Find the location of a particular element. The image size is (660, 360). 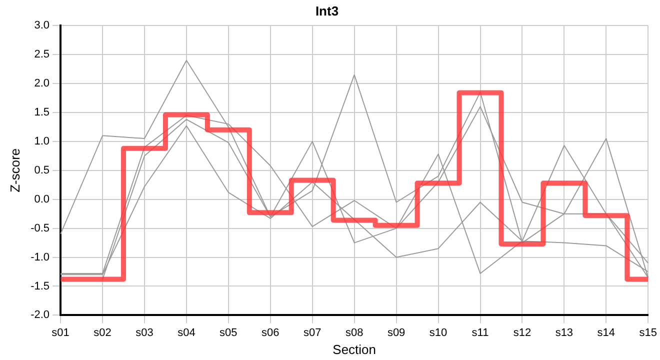

x-tick-label: s12 is located at coordinates (522, 332).